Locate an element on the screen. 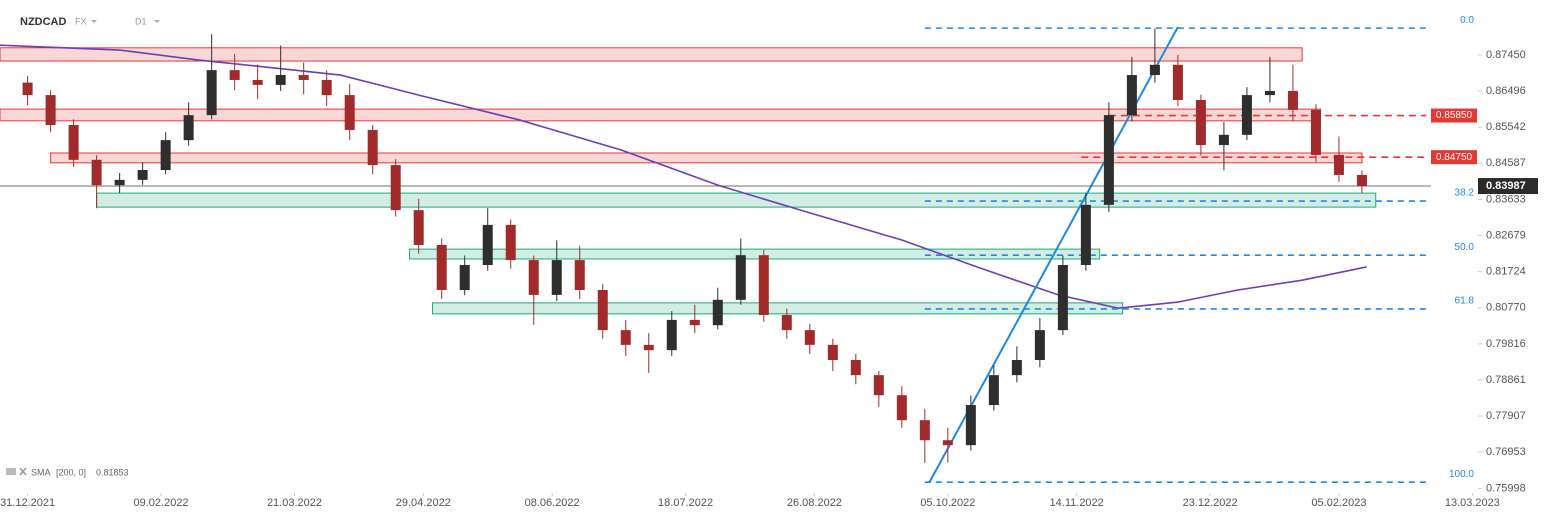 This screenshot has height=518, width=1546. level-label: 0.84750 is located at coordinates (1454, 157).